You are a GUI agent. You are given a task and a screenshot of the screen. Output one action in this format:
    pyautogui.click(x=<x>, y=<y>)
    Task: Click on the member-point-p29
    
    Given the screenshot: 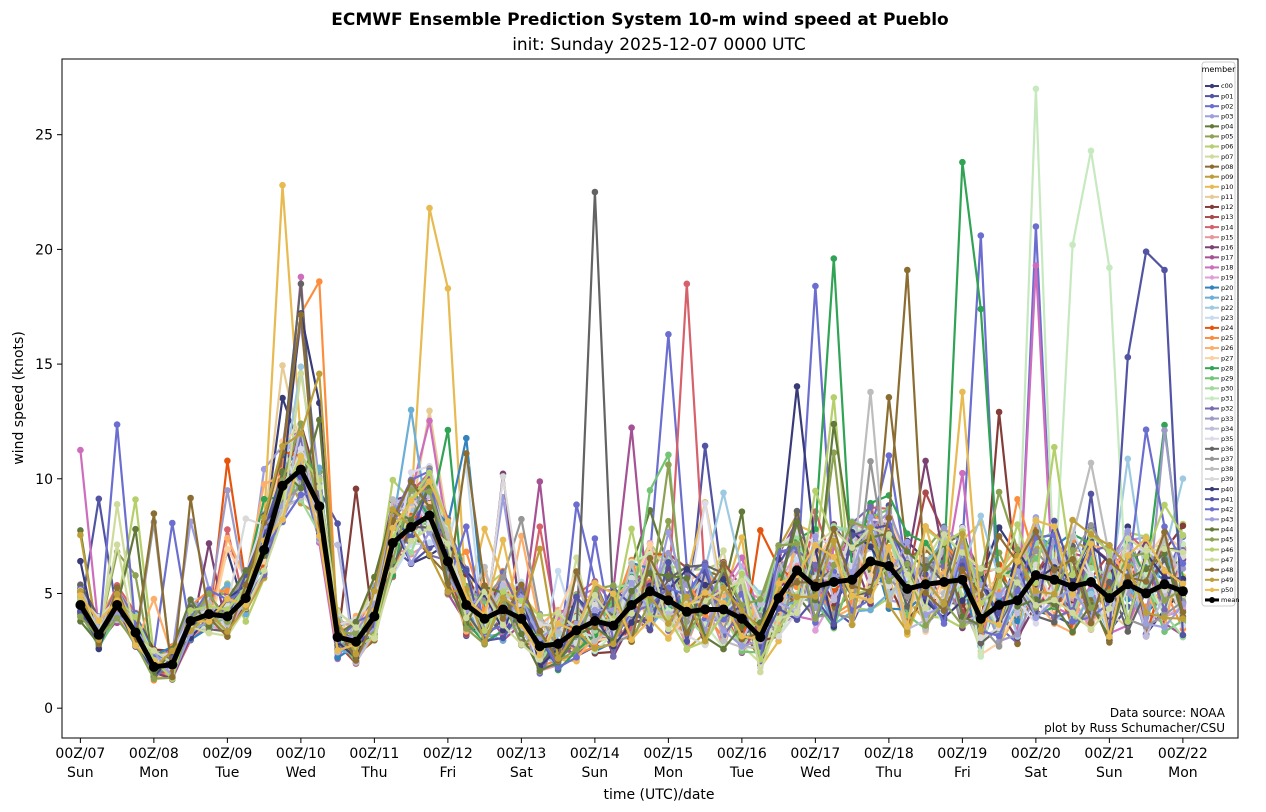 What is the action you would take?
    pyautogui.click(x=1036, y=558)
    